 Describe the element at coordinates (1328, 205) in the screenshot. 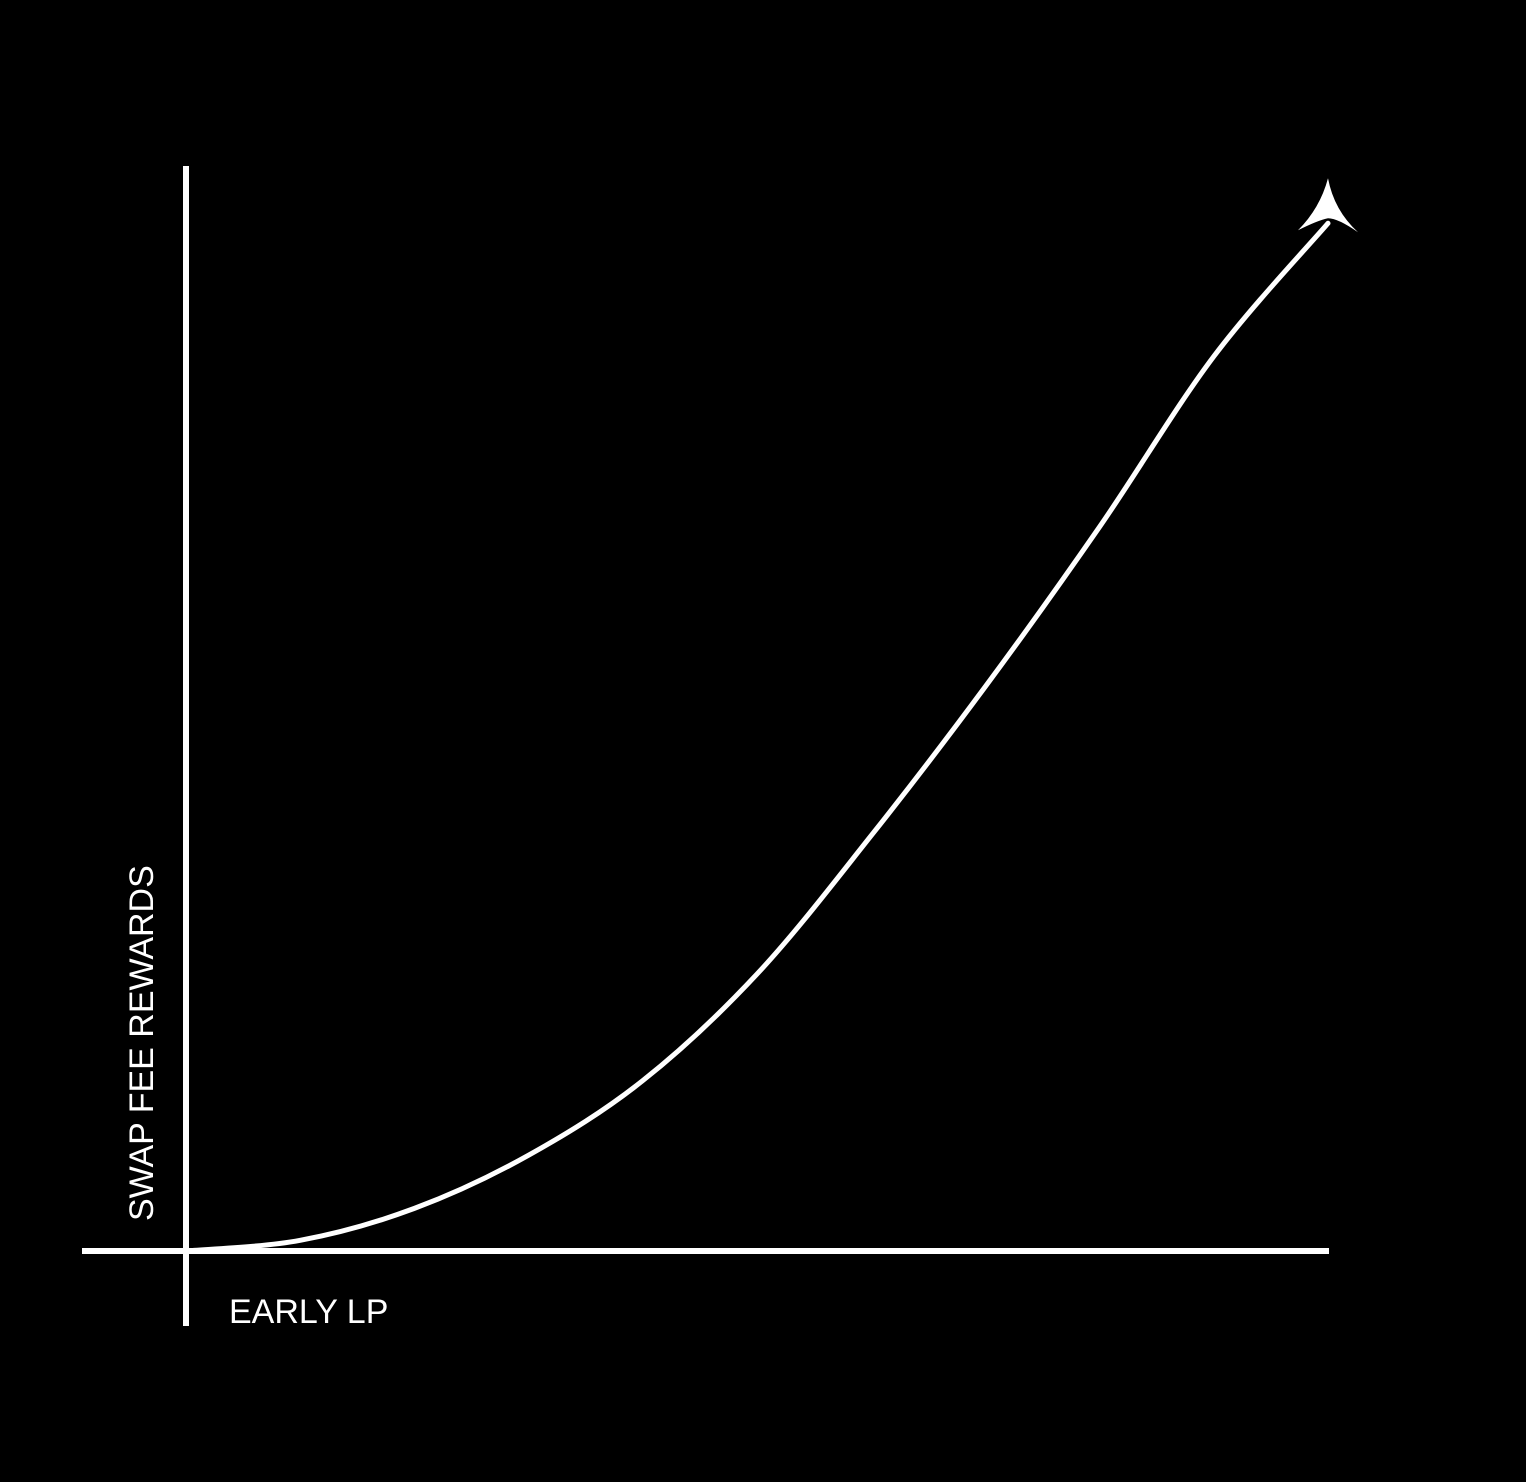

I see `arrowhead-icon` at that location.